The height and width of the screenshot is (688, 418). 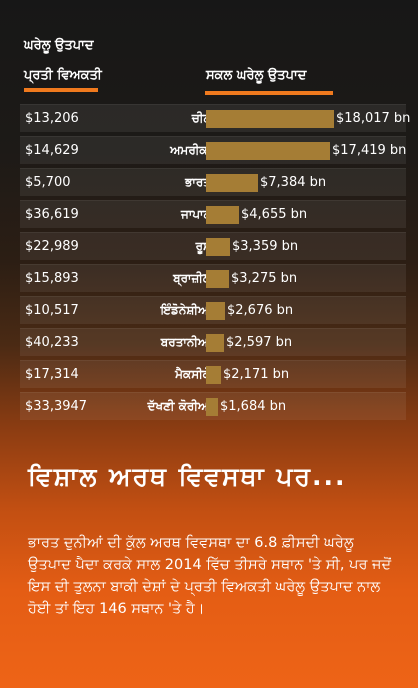 I want to click on per-capita-header-line1: ਘਰੇਲੂ ਉਤਪਾਦ, so click(x=59, y=45).